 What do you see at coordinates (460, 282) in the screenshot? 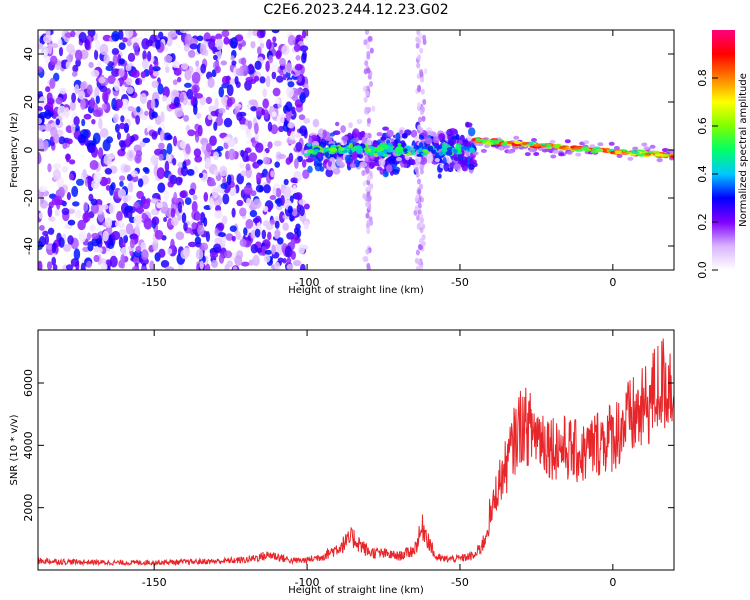
I see `x-tick-label: -50` at bounding box center [460, 282].